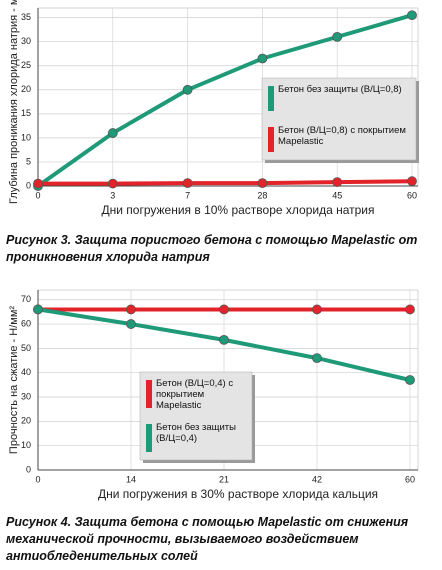 This screenshot has width=442, height=570. What do you see at coordinates (225, 182) in the screenshot?
I see `series-line` at bounding box center [225, 182].